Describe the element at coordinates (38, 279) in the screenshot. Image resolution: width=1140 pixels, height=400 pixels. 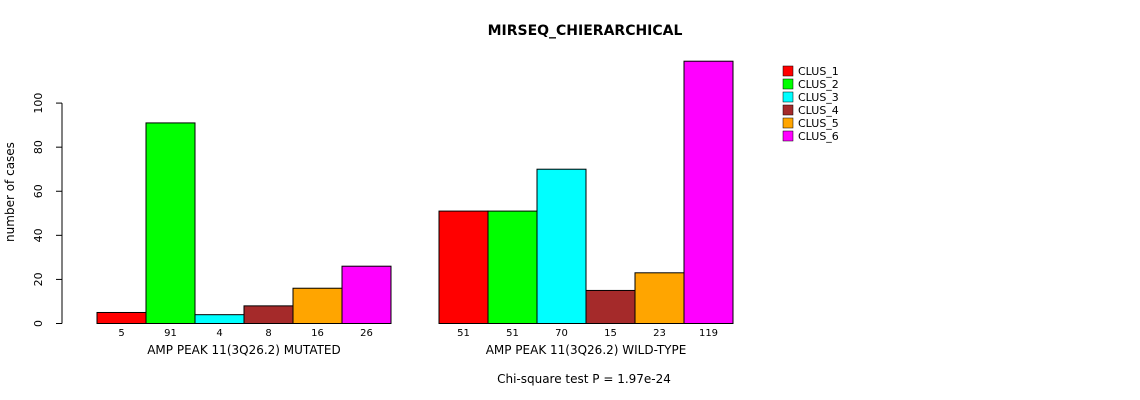
I see `y-tick-label: 20` at that location.